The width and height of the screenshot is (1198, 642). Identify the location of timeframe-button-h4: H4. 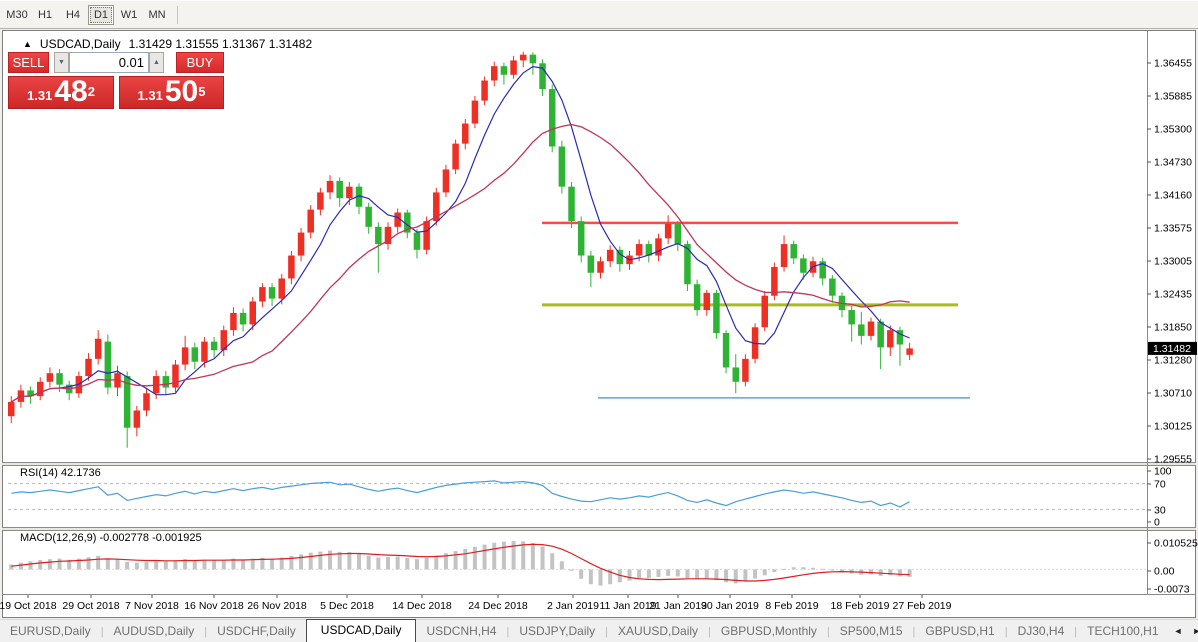
(73, 14).